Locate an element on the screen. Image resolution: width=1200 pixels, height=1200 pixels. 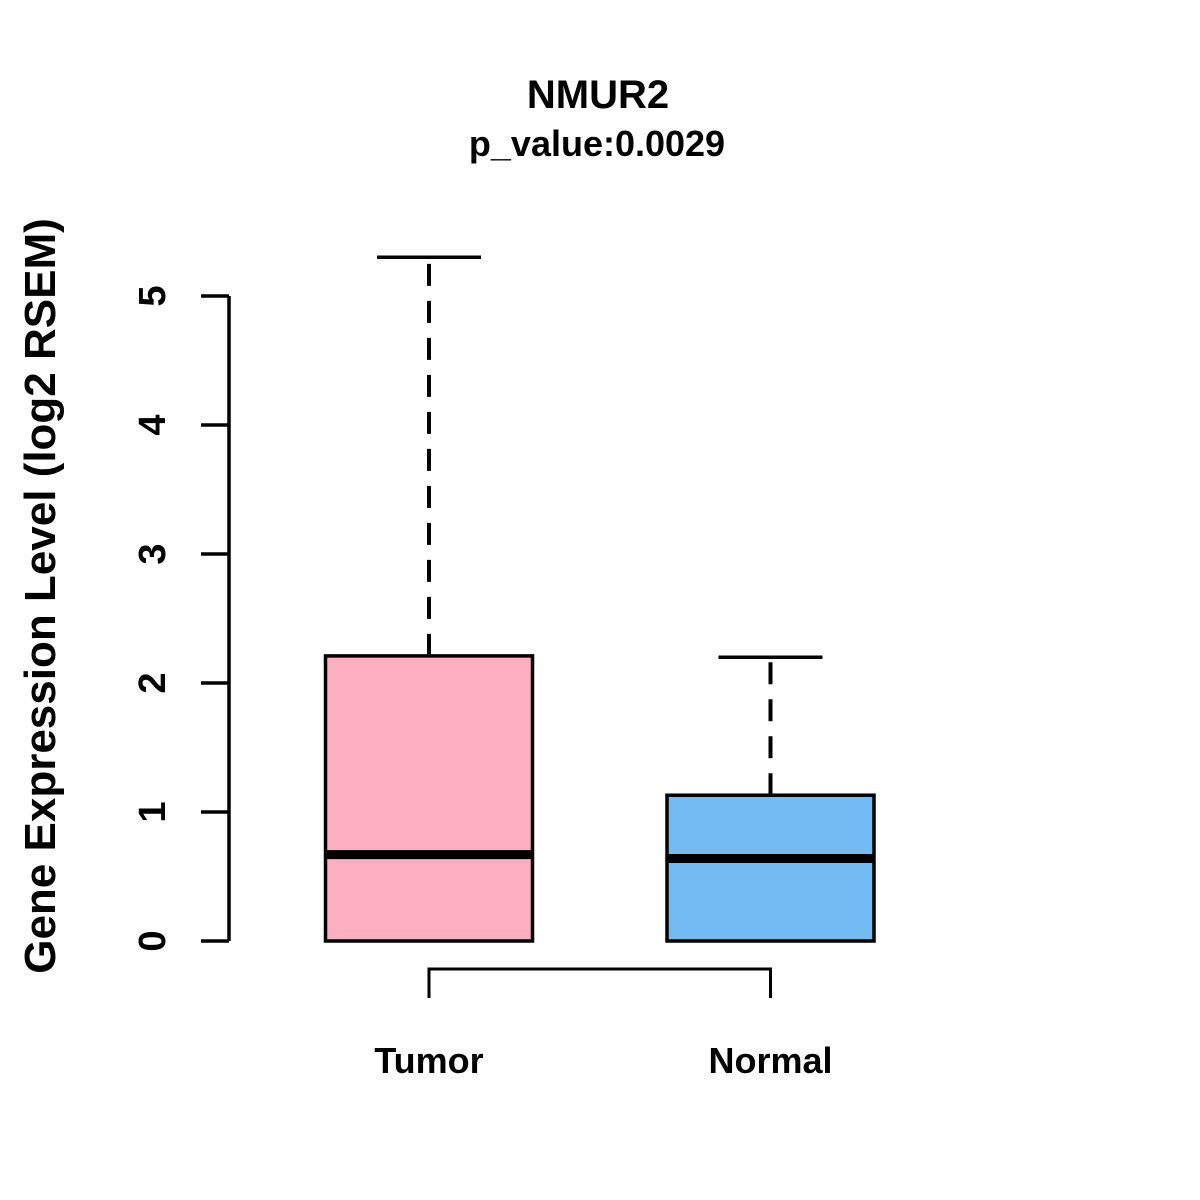
x-category-labels: Tumor Normal is located at coordinates (603, 1060).